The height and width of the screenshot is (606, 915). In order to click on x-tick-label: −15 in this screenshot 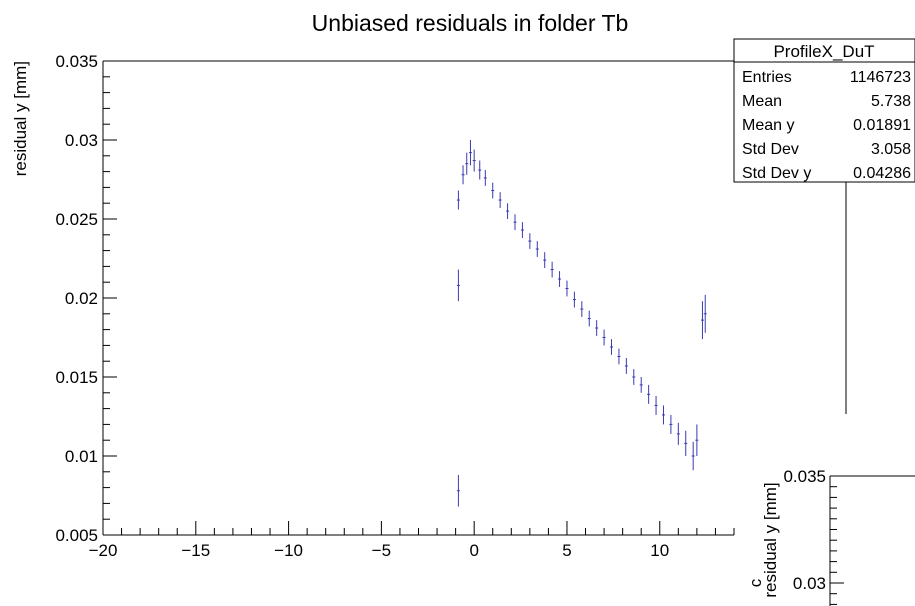, I will do `click(195, 550)`.